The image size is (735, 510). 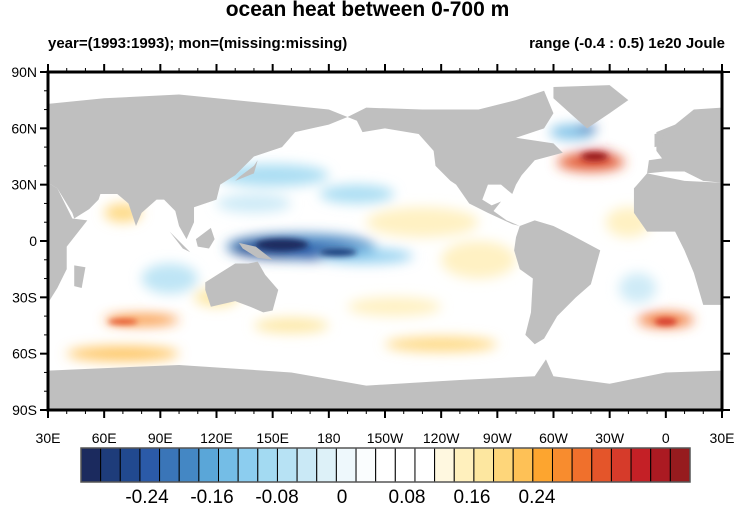 I want to click on land-africa-east, so click(x=68, y=242).